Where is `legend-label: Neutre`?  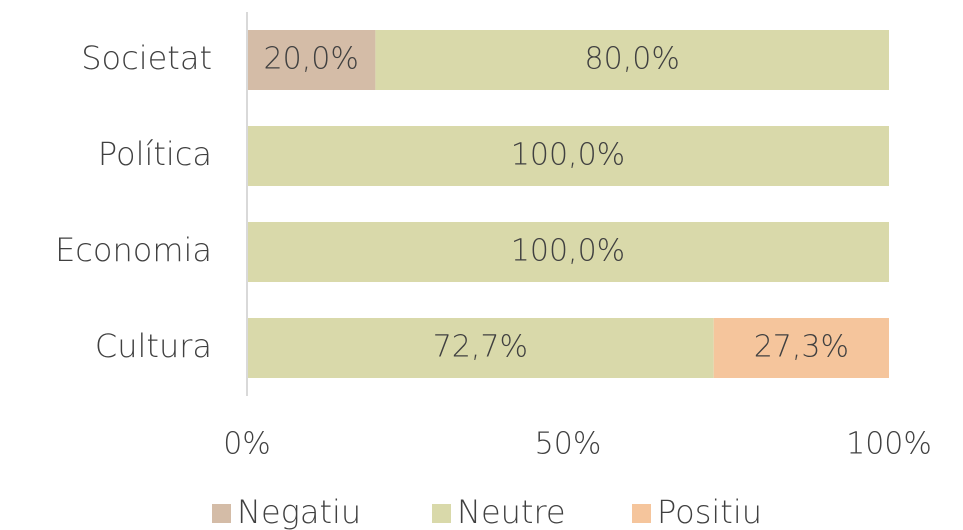 legend-label: Neutre is located at coordinates (511, 511).